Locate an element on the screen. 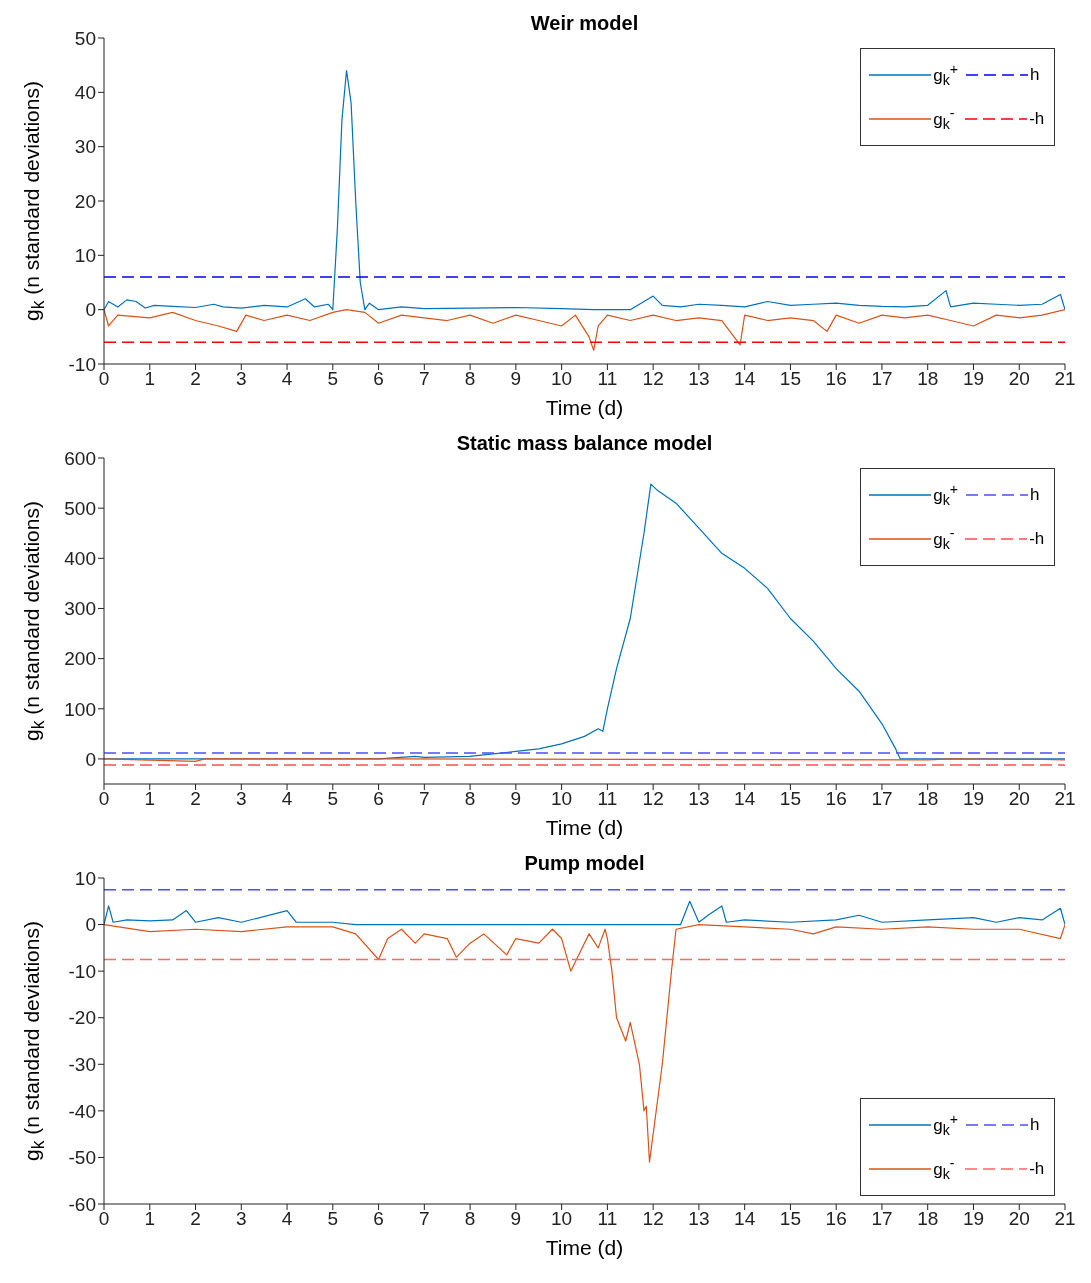 Image resolution: width=1091 pixels, height=1283 pixels. chart-title: Weir model is located at coordinates (584, 23).